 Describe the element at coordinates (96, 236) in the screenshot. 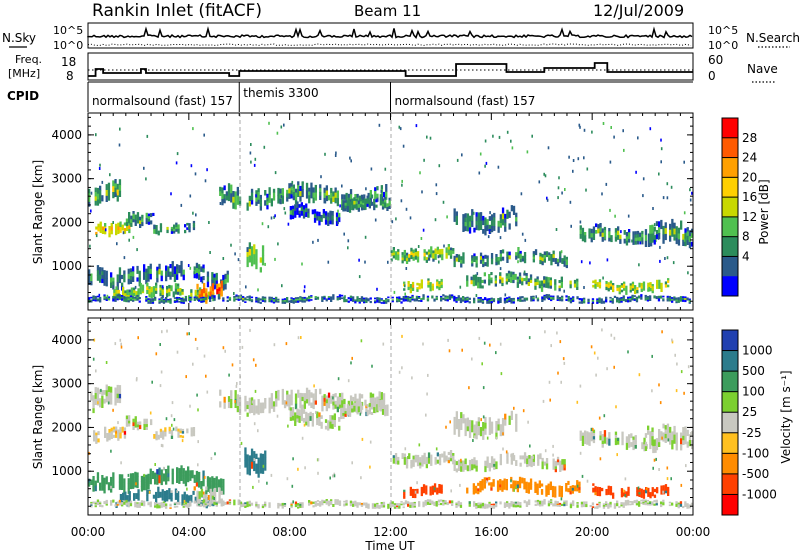

I see `power-cell-1911` at that location.